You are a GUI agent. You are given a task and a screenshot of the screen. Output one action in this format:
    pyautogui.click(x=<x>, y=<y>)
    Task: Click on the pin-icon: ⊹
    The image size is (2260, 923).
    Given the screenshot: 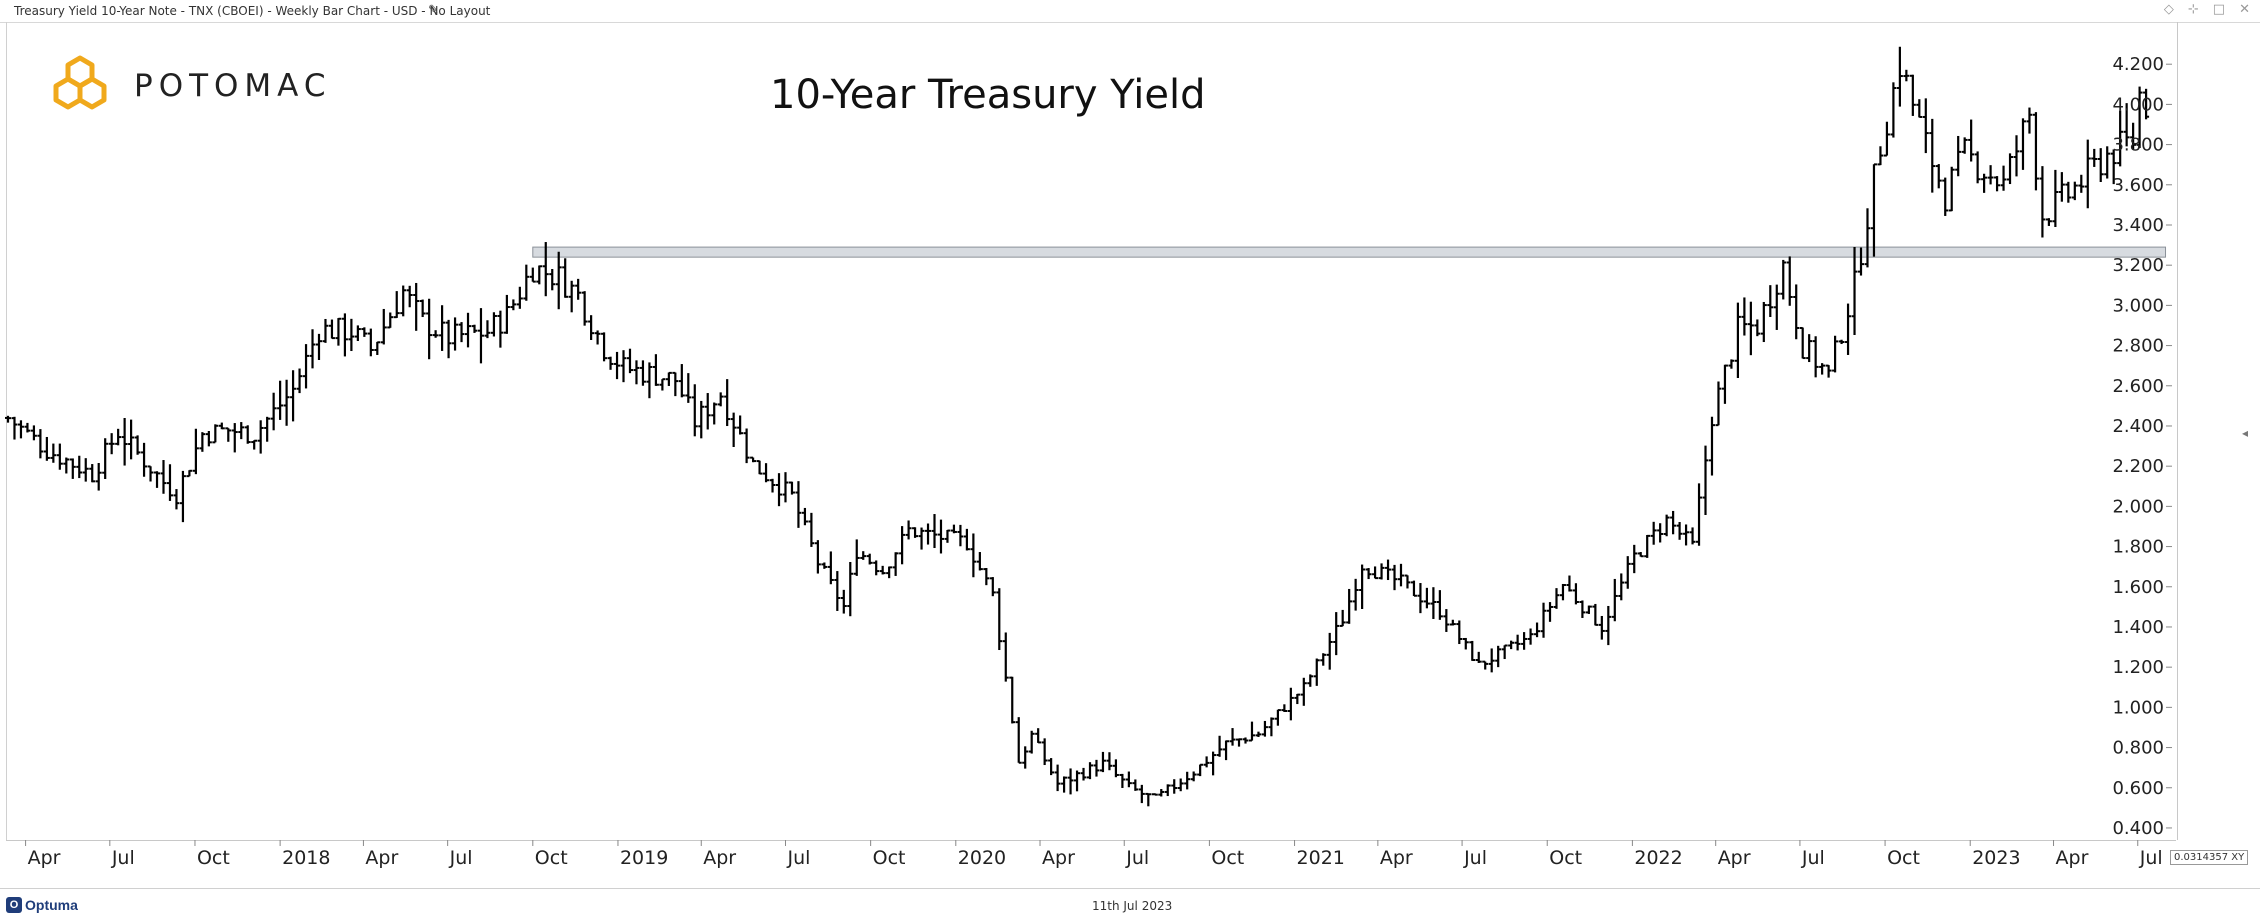 What is the action you would take?
    pyautogui.click(x=2193, y=9)
    